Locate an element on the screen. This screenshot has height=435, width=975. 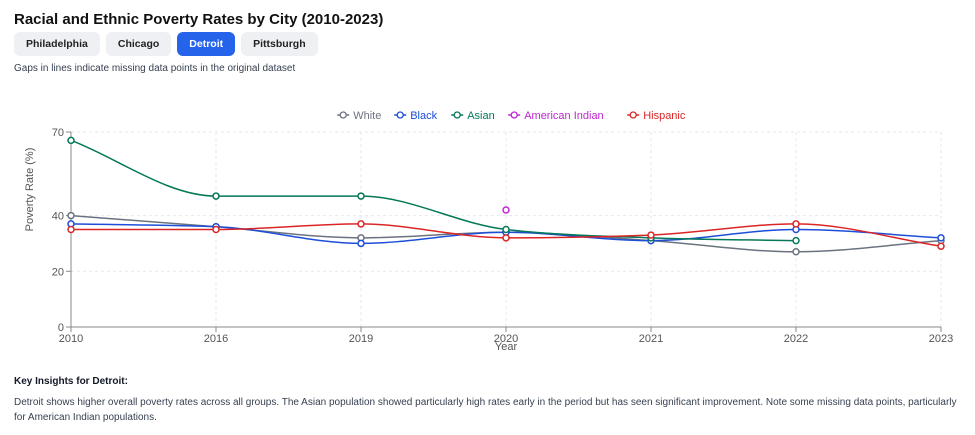
x-tick-label: 2020 is located at coordinates (506, 339).